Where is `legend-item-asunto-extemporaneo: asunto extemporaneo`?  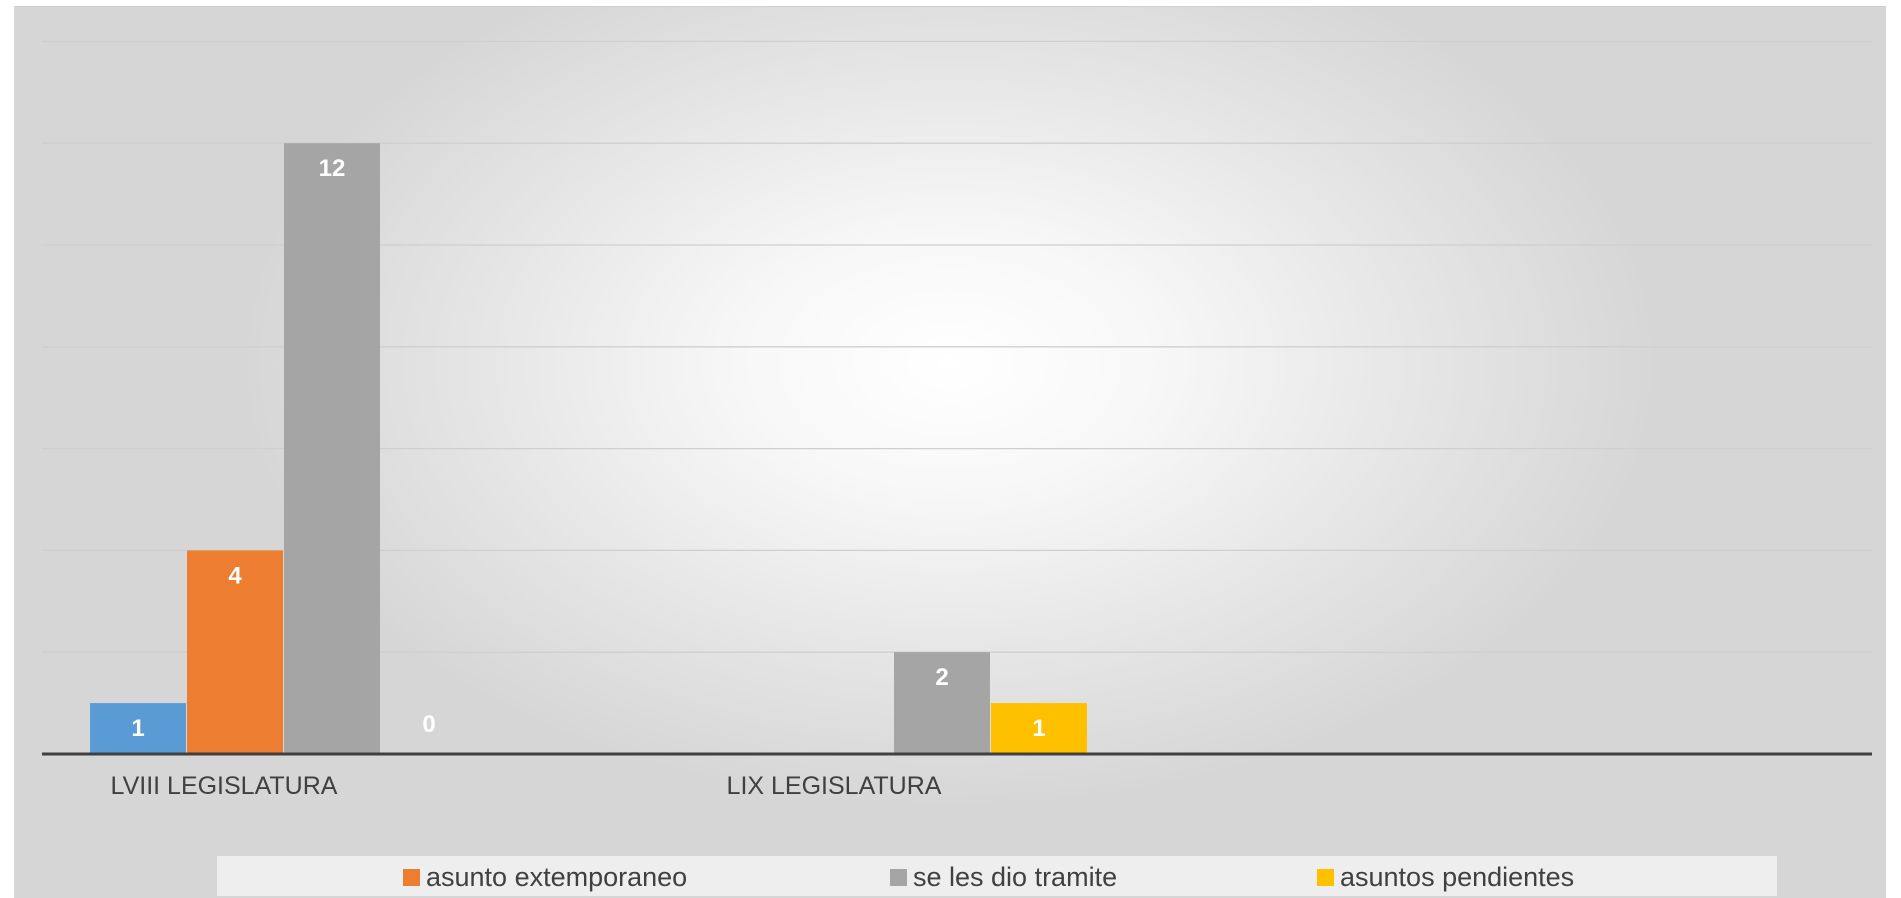
legend-item-asunto-extemporaneo: asunto extemporaneo is located at coordinates (545, 877).